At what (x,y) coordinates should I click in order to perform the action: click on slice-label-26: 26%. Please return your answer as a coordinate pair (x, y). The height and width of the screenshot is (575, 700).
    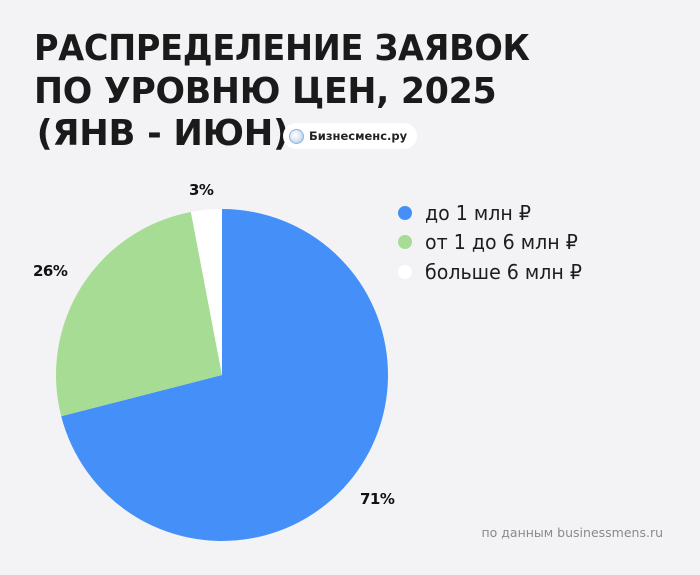
    Looking at the image, I should click on (50, 271).